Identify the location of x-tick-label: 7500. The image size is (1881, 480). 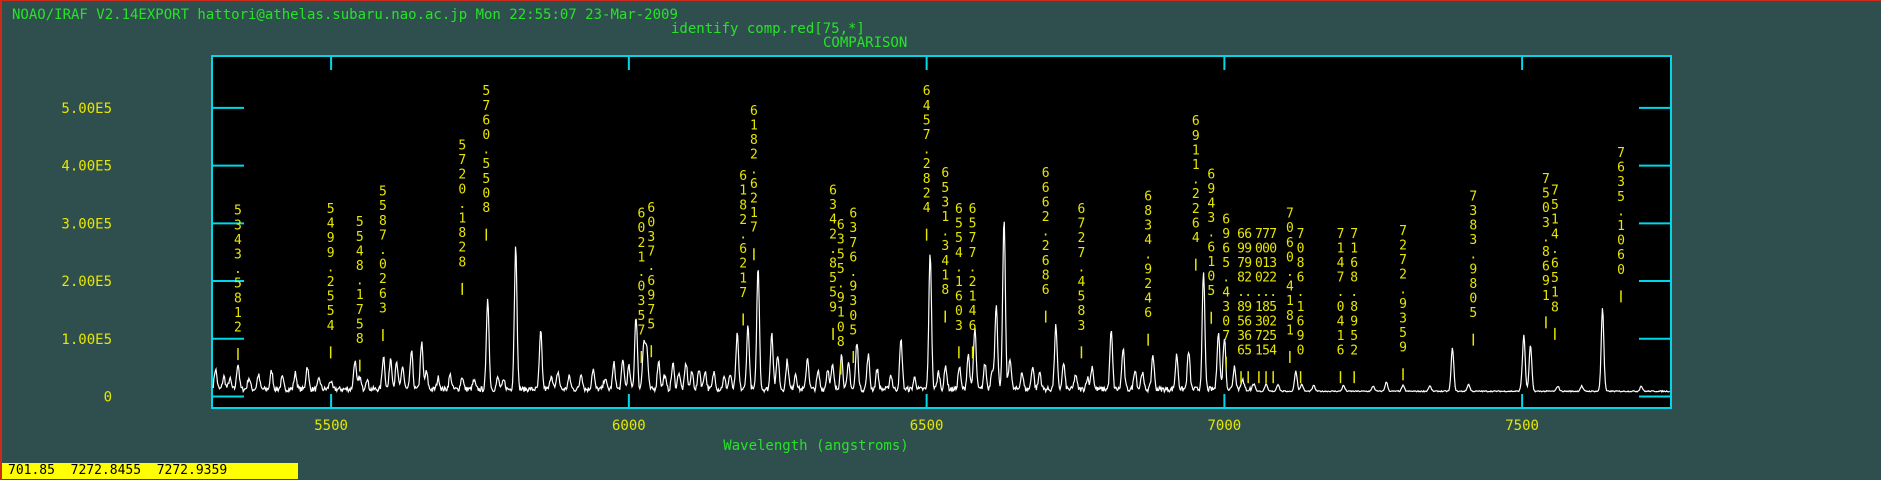
(1522, 426).